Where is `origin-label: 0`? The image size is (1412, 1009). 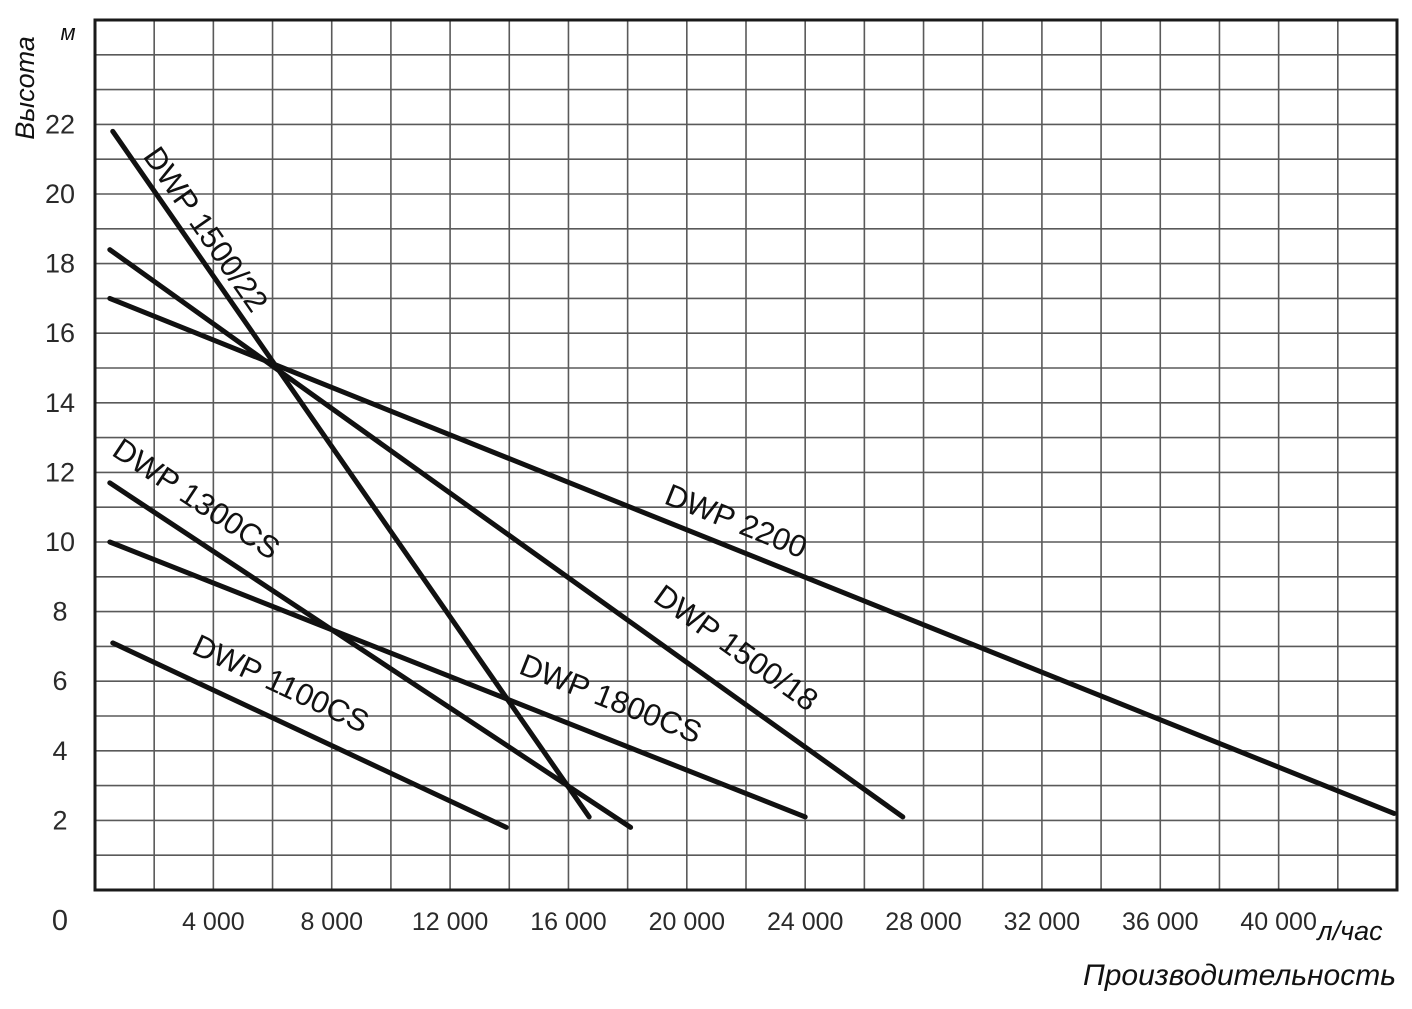
origin-label: 0 is located at coordinates (60, 921).